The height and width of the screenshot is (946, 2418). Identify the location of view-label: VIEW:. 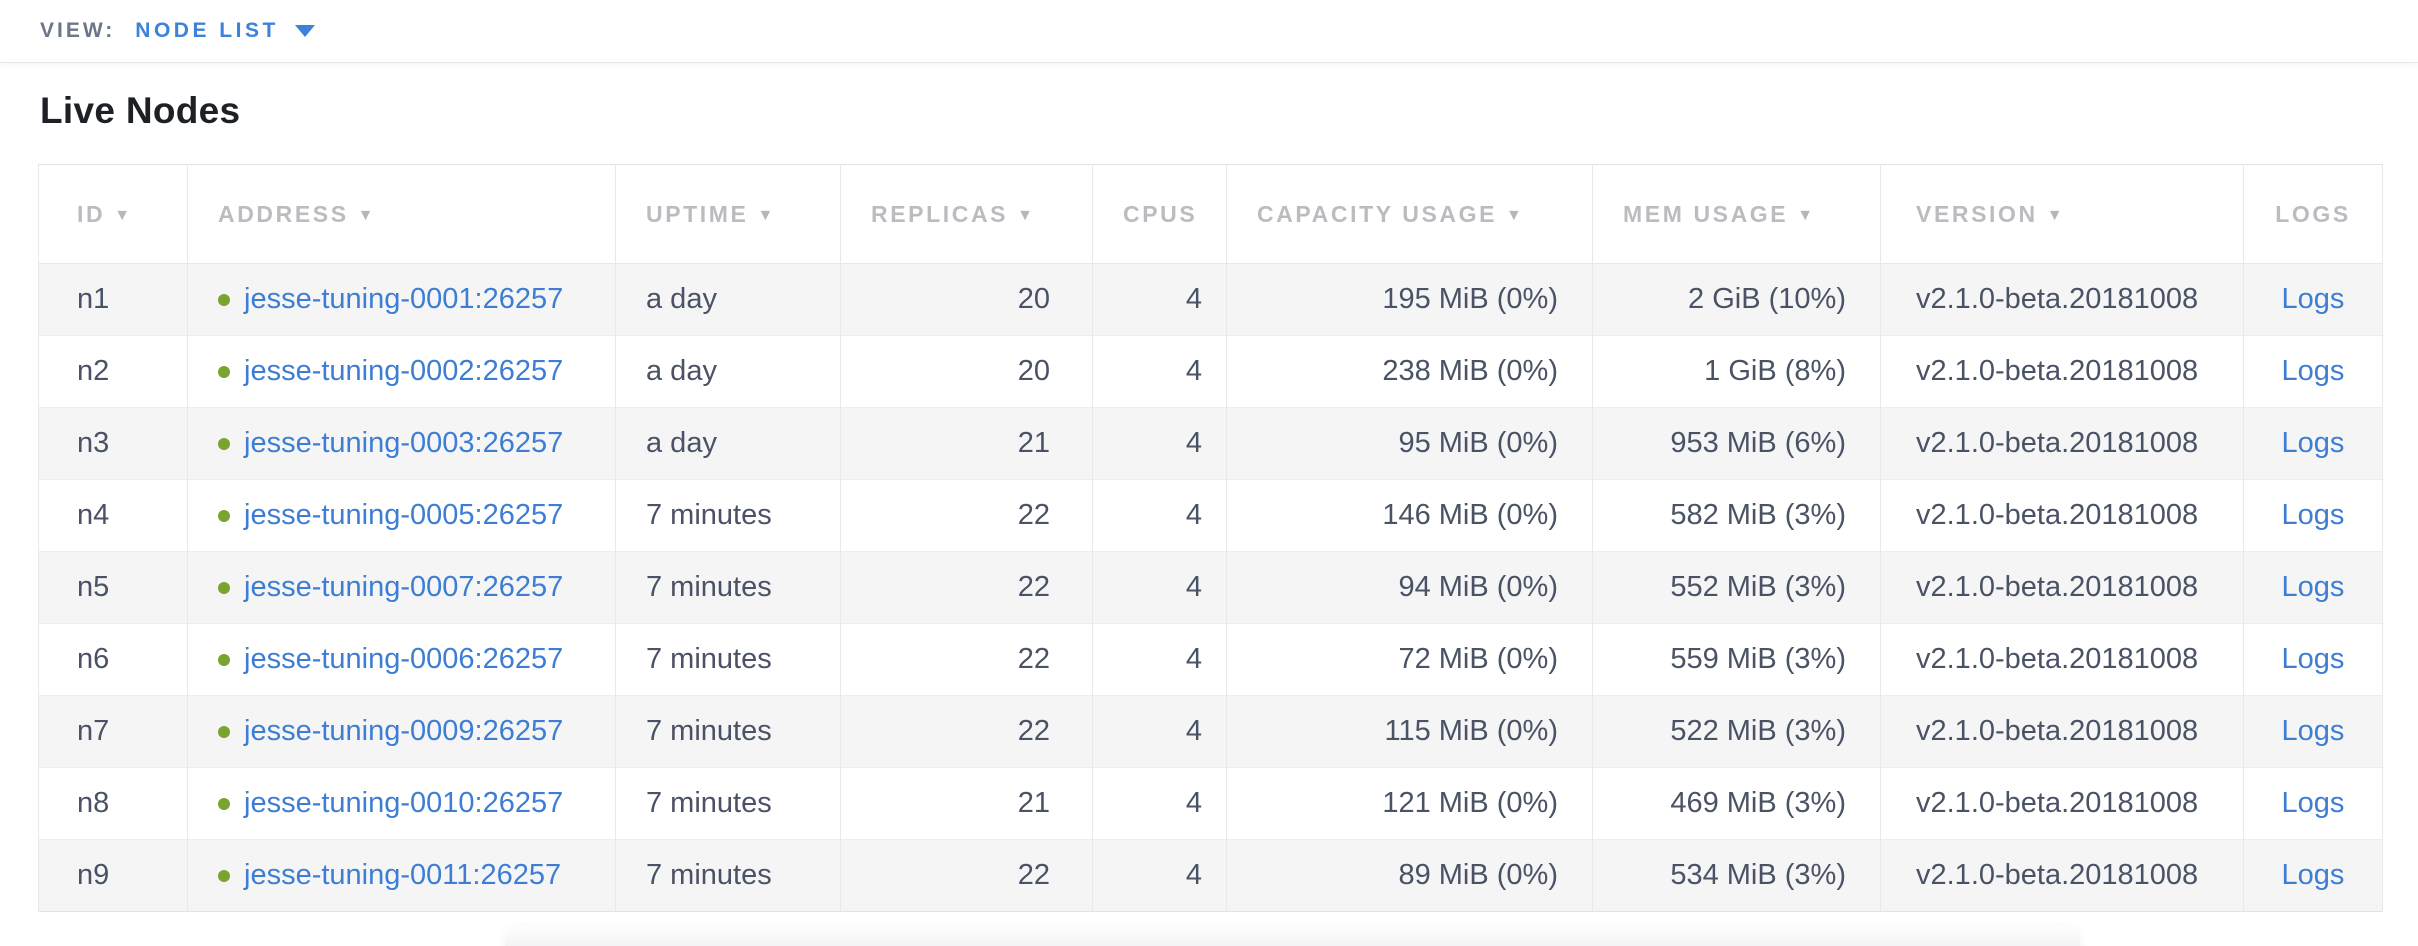
(78, 30).